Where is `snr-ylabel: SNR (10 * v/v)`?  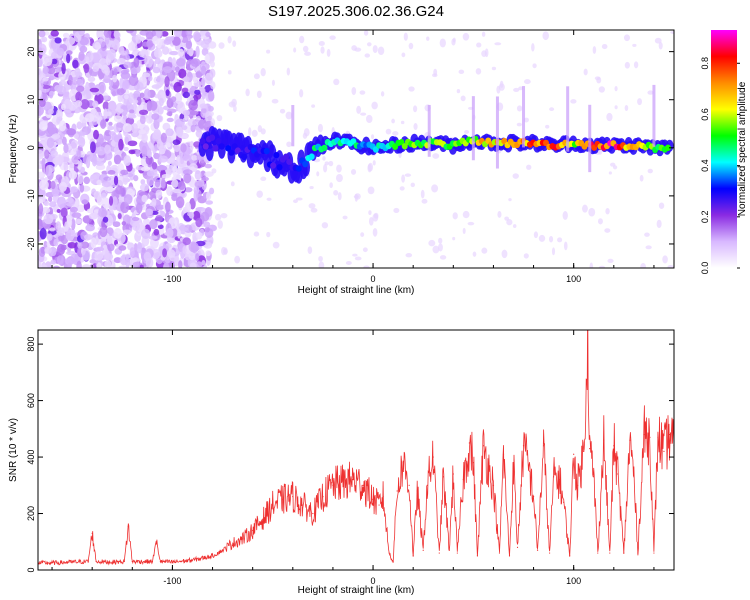
snr-ylabel: SNR (10 * v/v) is located at coordinates (13, 450).